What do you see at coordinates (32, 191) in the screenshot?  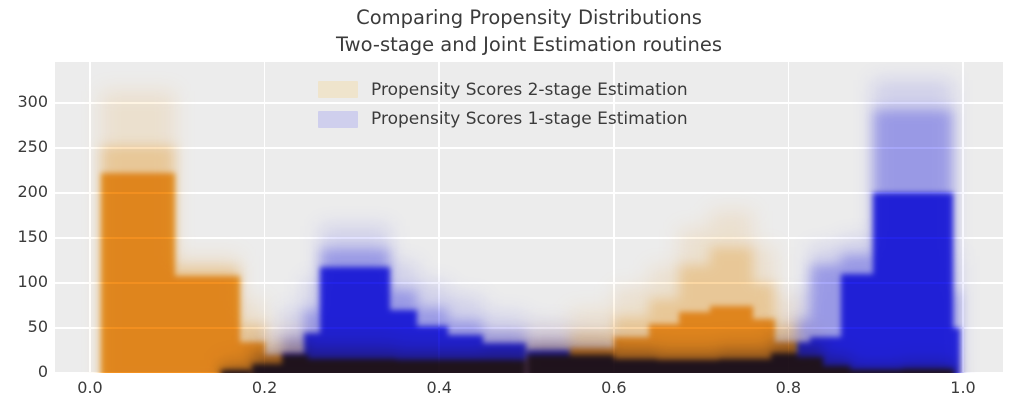 I see `y-tick-label: 200` at bounding box center [32, 191].